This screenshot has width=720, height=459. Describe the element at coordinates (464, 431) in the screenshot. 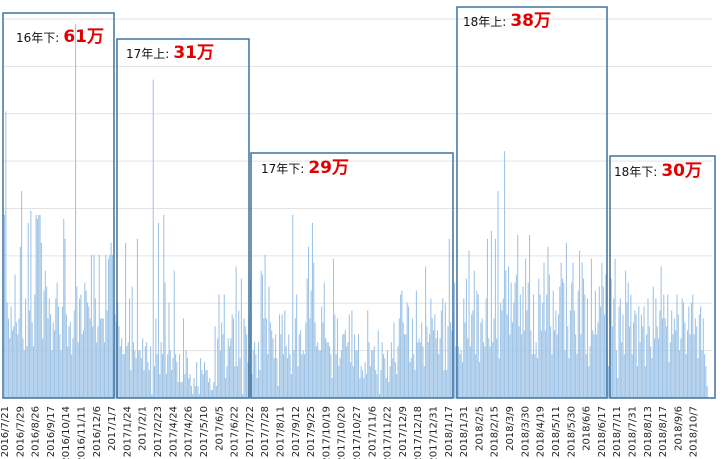

I see `x-tick-label: 2018/1/31` at that location.